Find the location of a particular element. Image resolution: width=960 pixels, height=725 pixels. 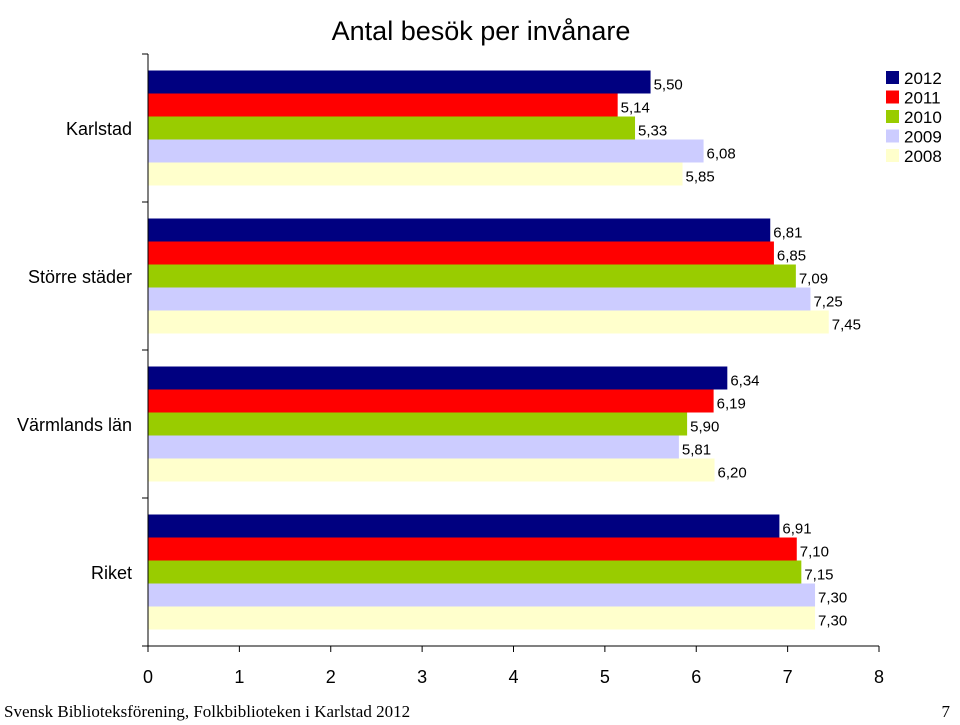

data-label: 7,25 is located at coordinates (827, 302).